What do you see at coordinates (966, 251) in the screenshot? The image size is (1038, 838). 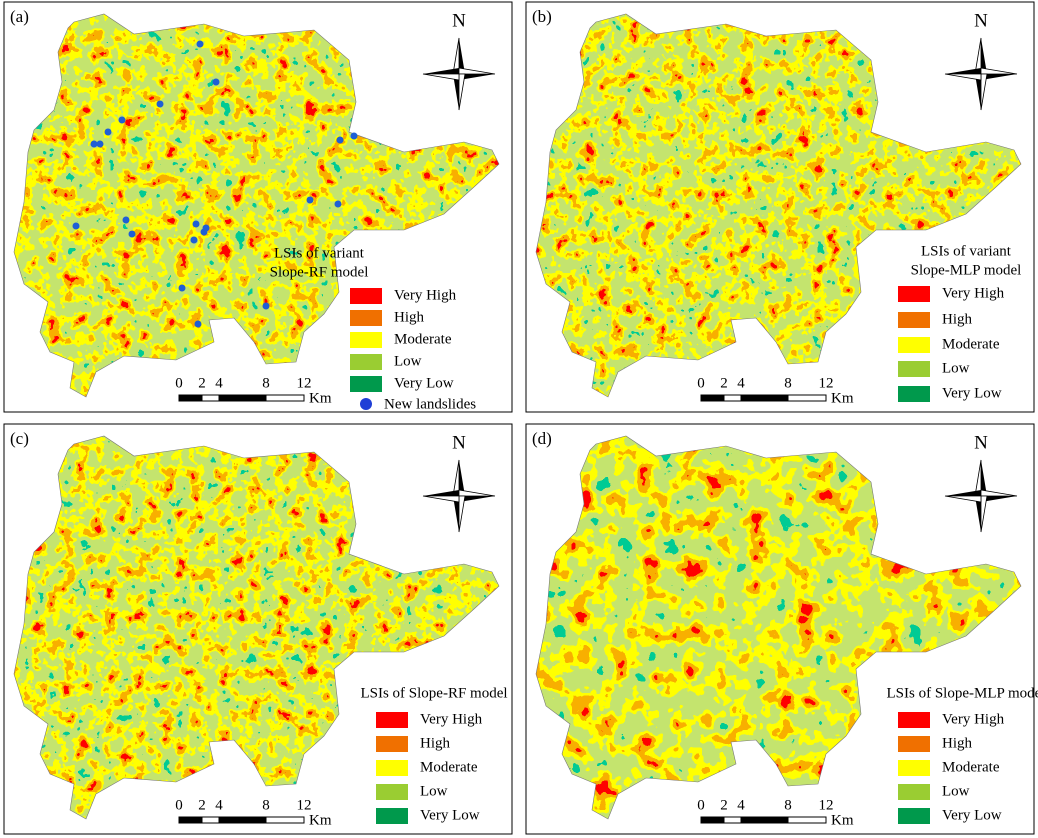 I see `legend-title: LSIs of variant` at bounding box center [966, 251].